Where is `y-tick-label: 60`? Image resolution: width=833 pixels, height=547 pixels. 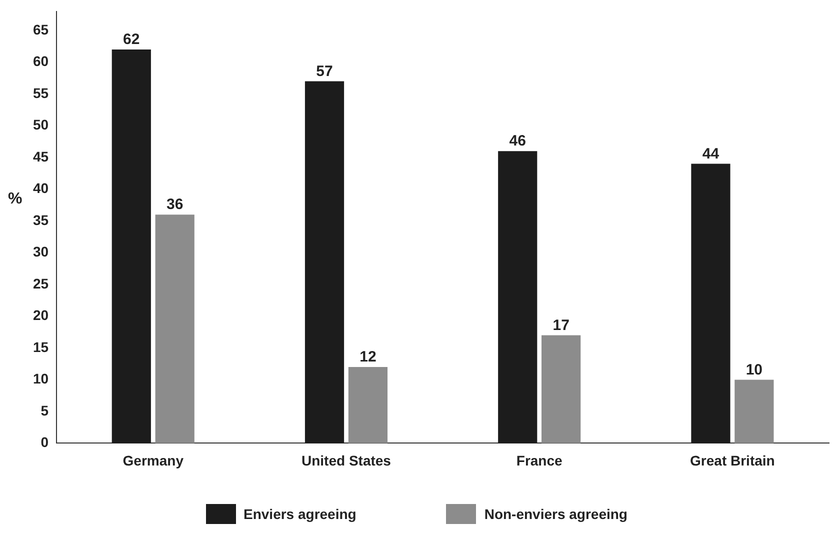
y-tick-label: 60 is located at coordinates (40, 61).